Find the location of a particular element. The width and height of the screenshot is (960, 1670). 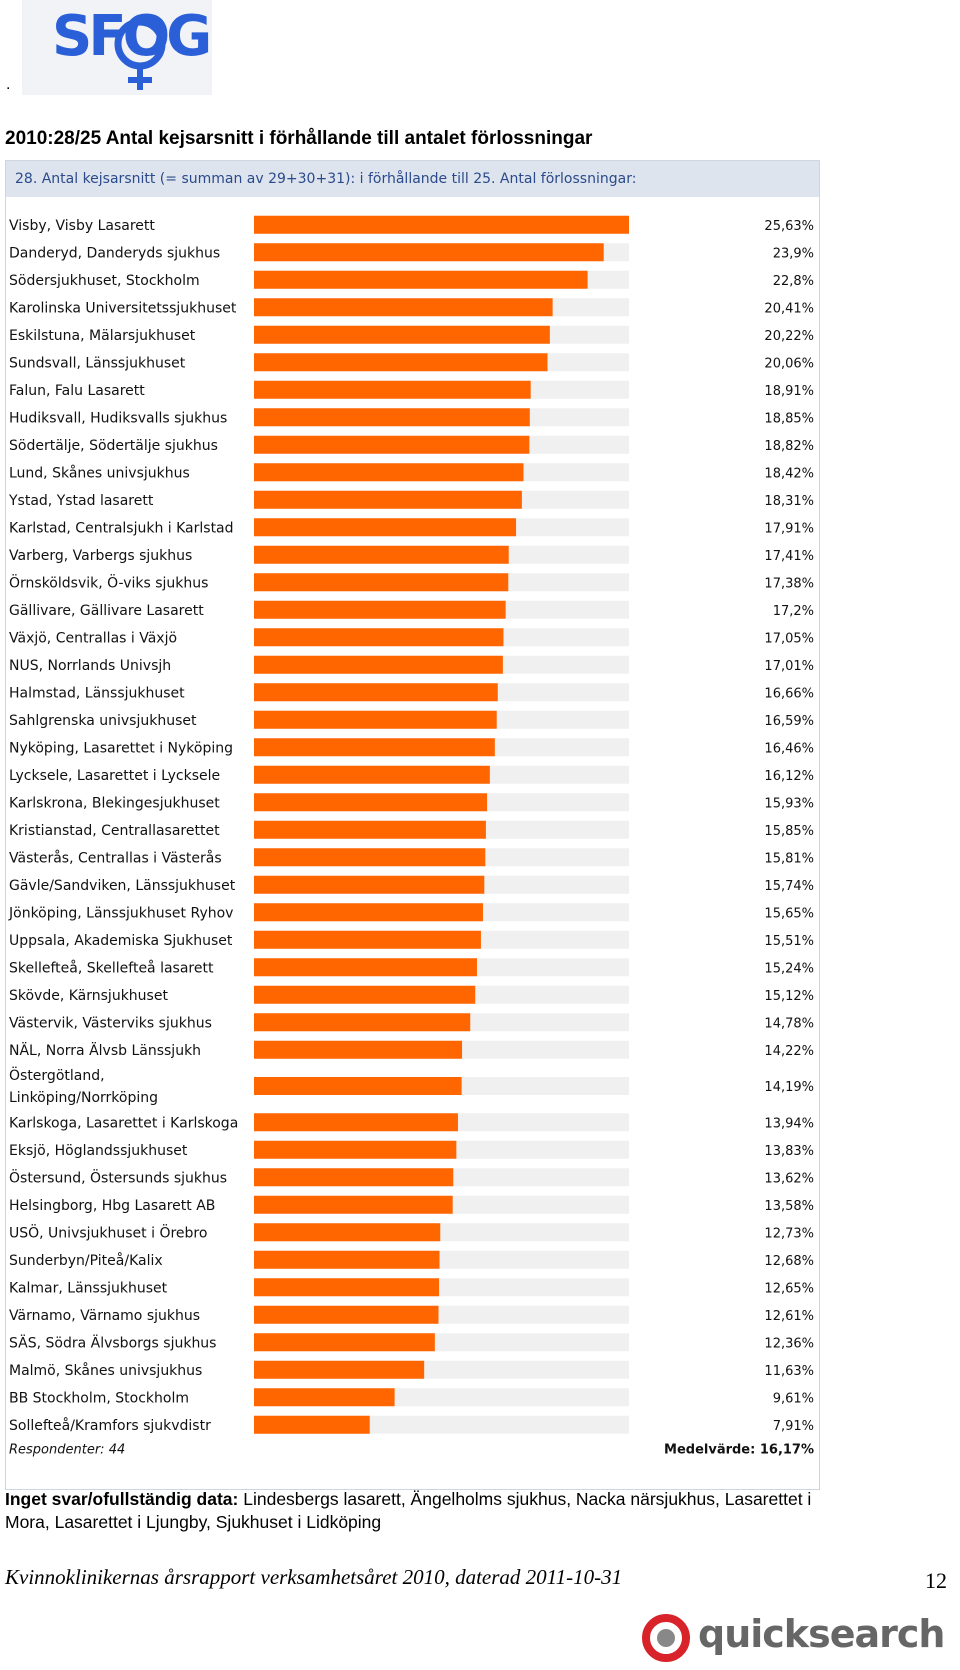

bar-row: Malmö, Skånes univsjukhus 11,63% is located at coordinates (411, 1369).